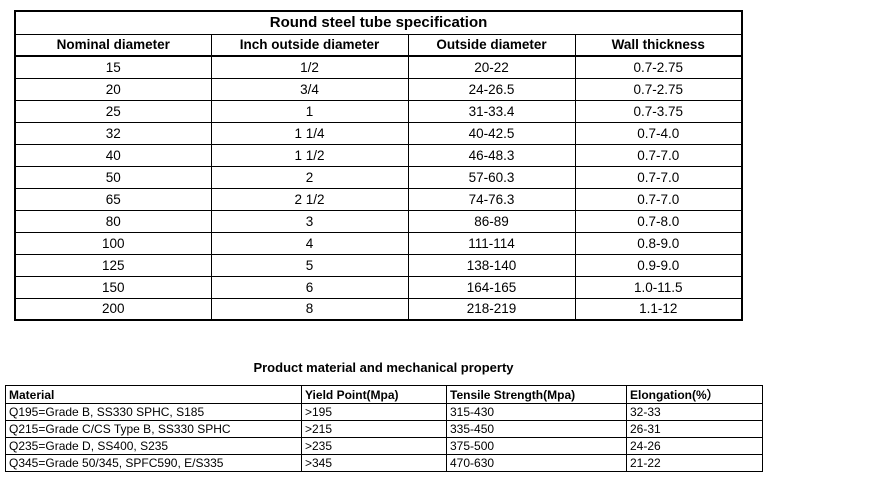  Describe the element at coordinates (491, 45) in the screenshot. I see `column-header-outside-diameter: Outside diameter` at that location.